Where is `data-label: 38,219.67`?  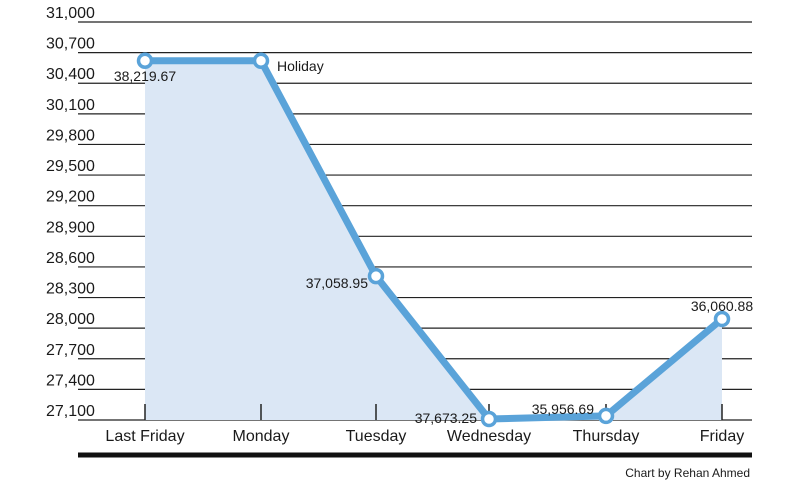 data-label: 38,219.67 is located at coordinates (145, 76).